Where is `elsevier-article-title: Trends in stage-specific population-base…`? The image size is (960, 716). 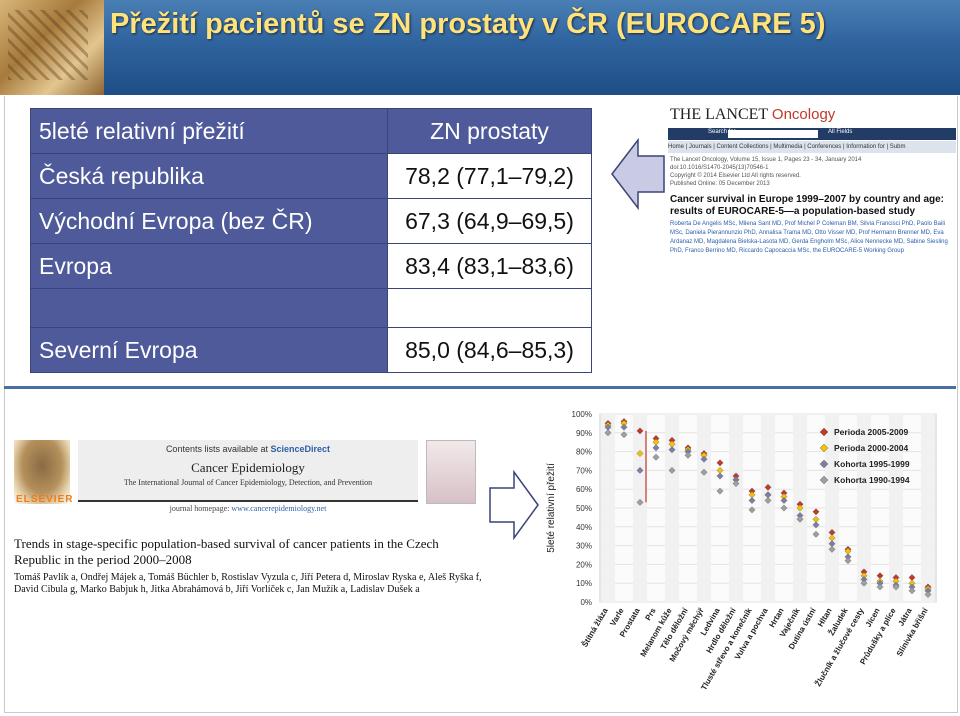
elsevier-article-title: Trends in stage-specific population-base… is located at coordinates (226, 551).